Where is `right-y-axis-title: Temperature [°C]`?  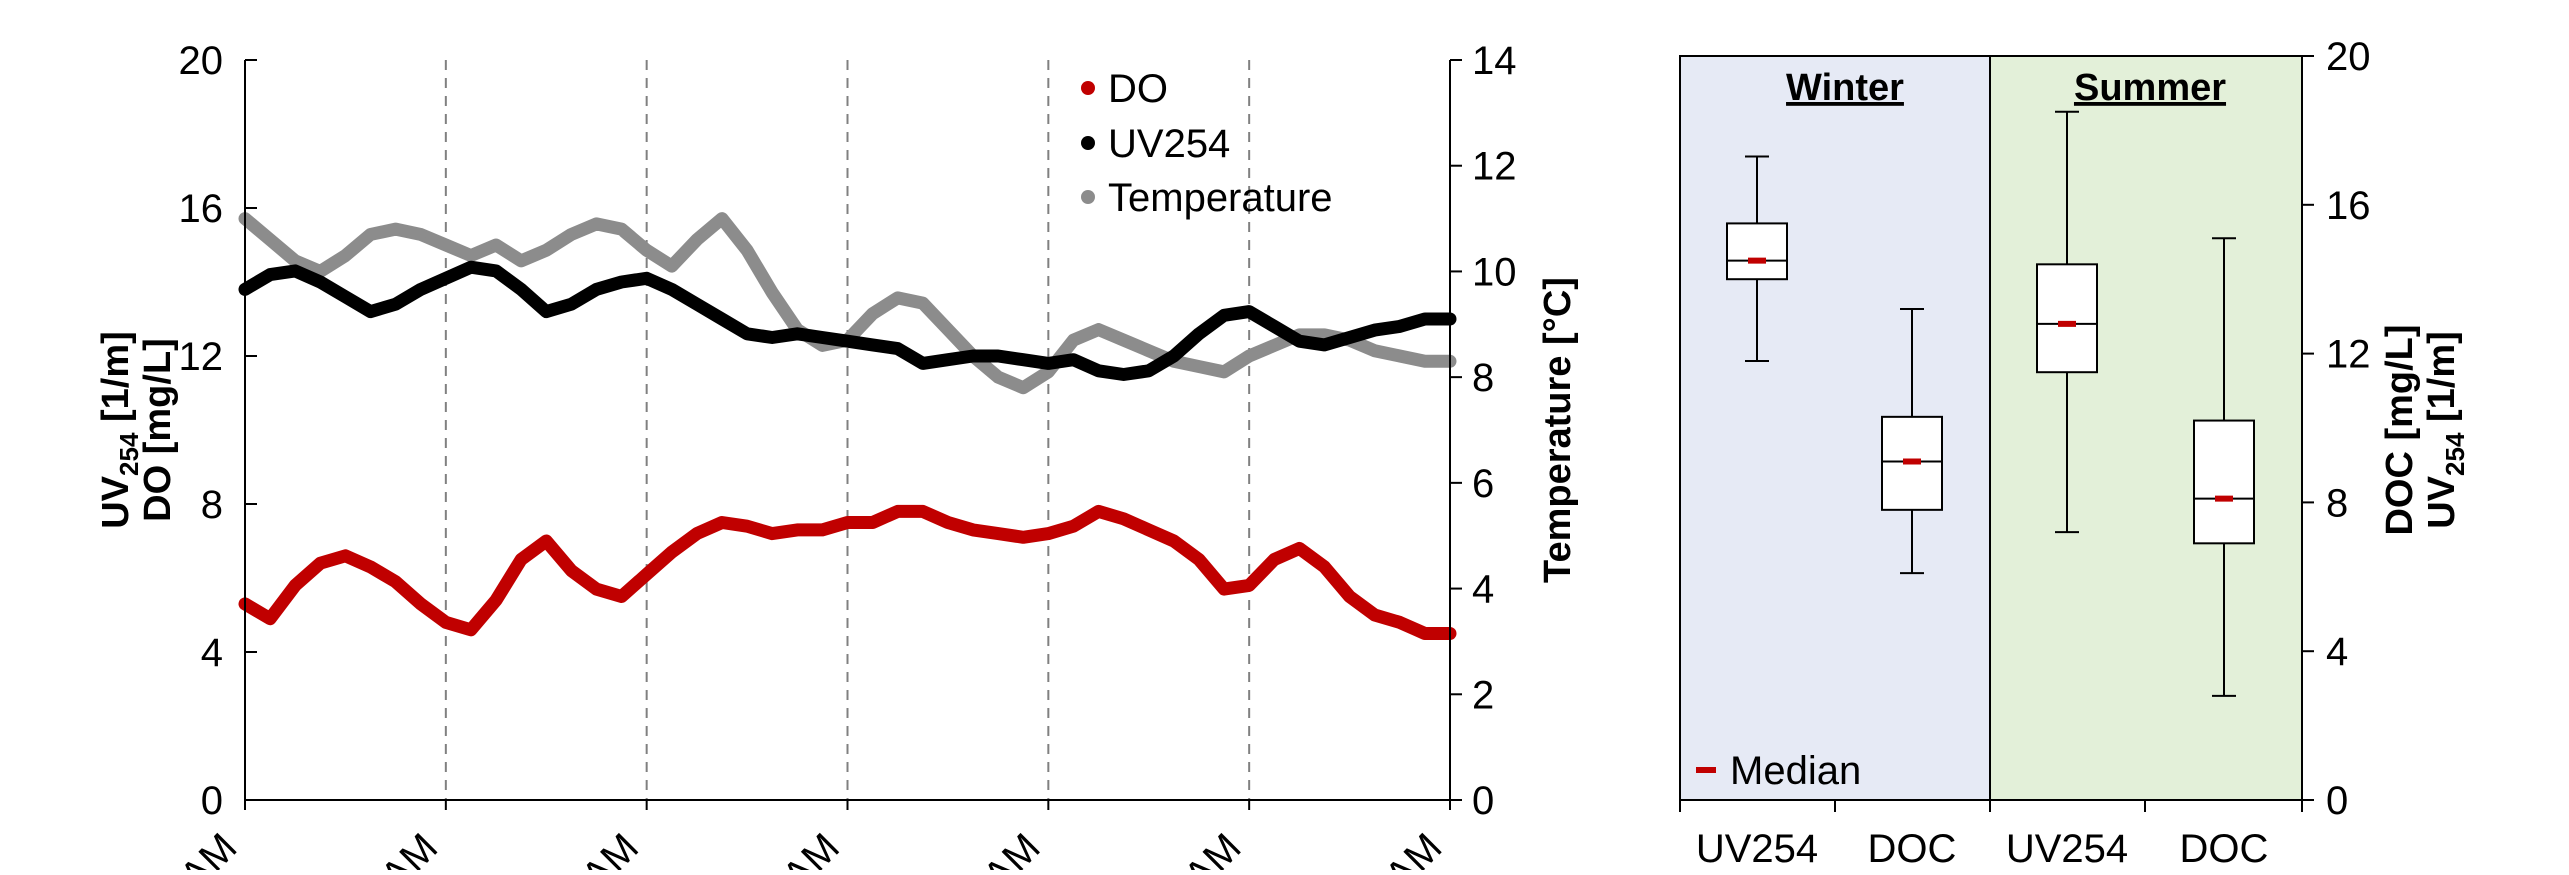
right-y-axis-title: Temperature [°C] is located at coordinates (1558, 430).